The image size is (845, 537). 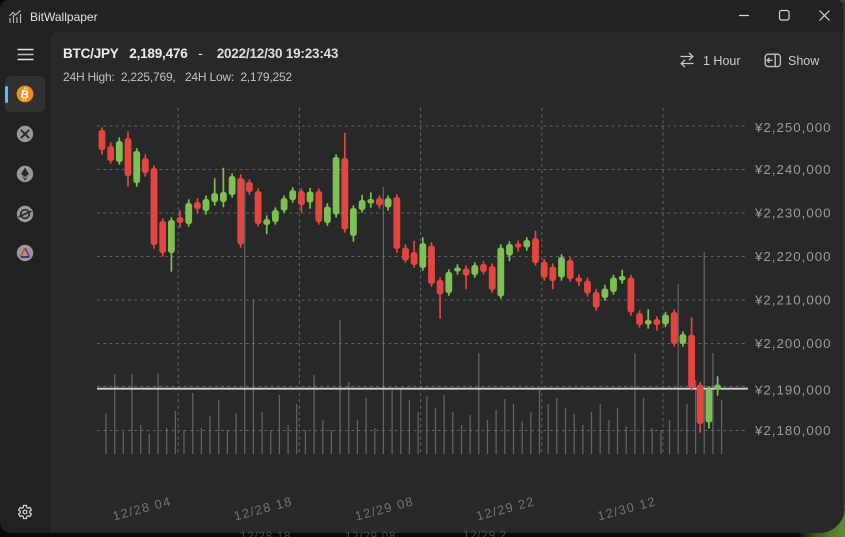 I want to click on svg-text: ¥2,230,000, so click(x=793, y=213).